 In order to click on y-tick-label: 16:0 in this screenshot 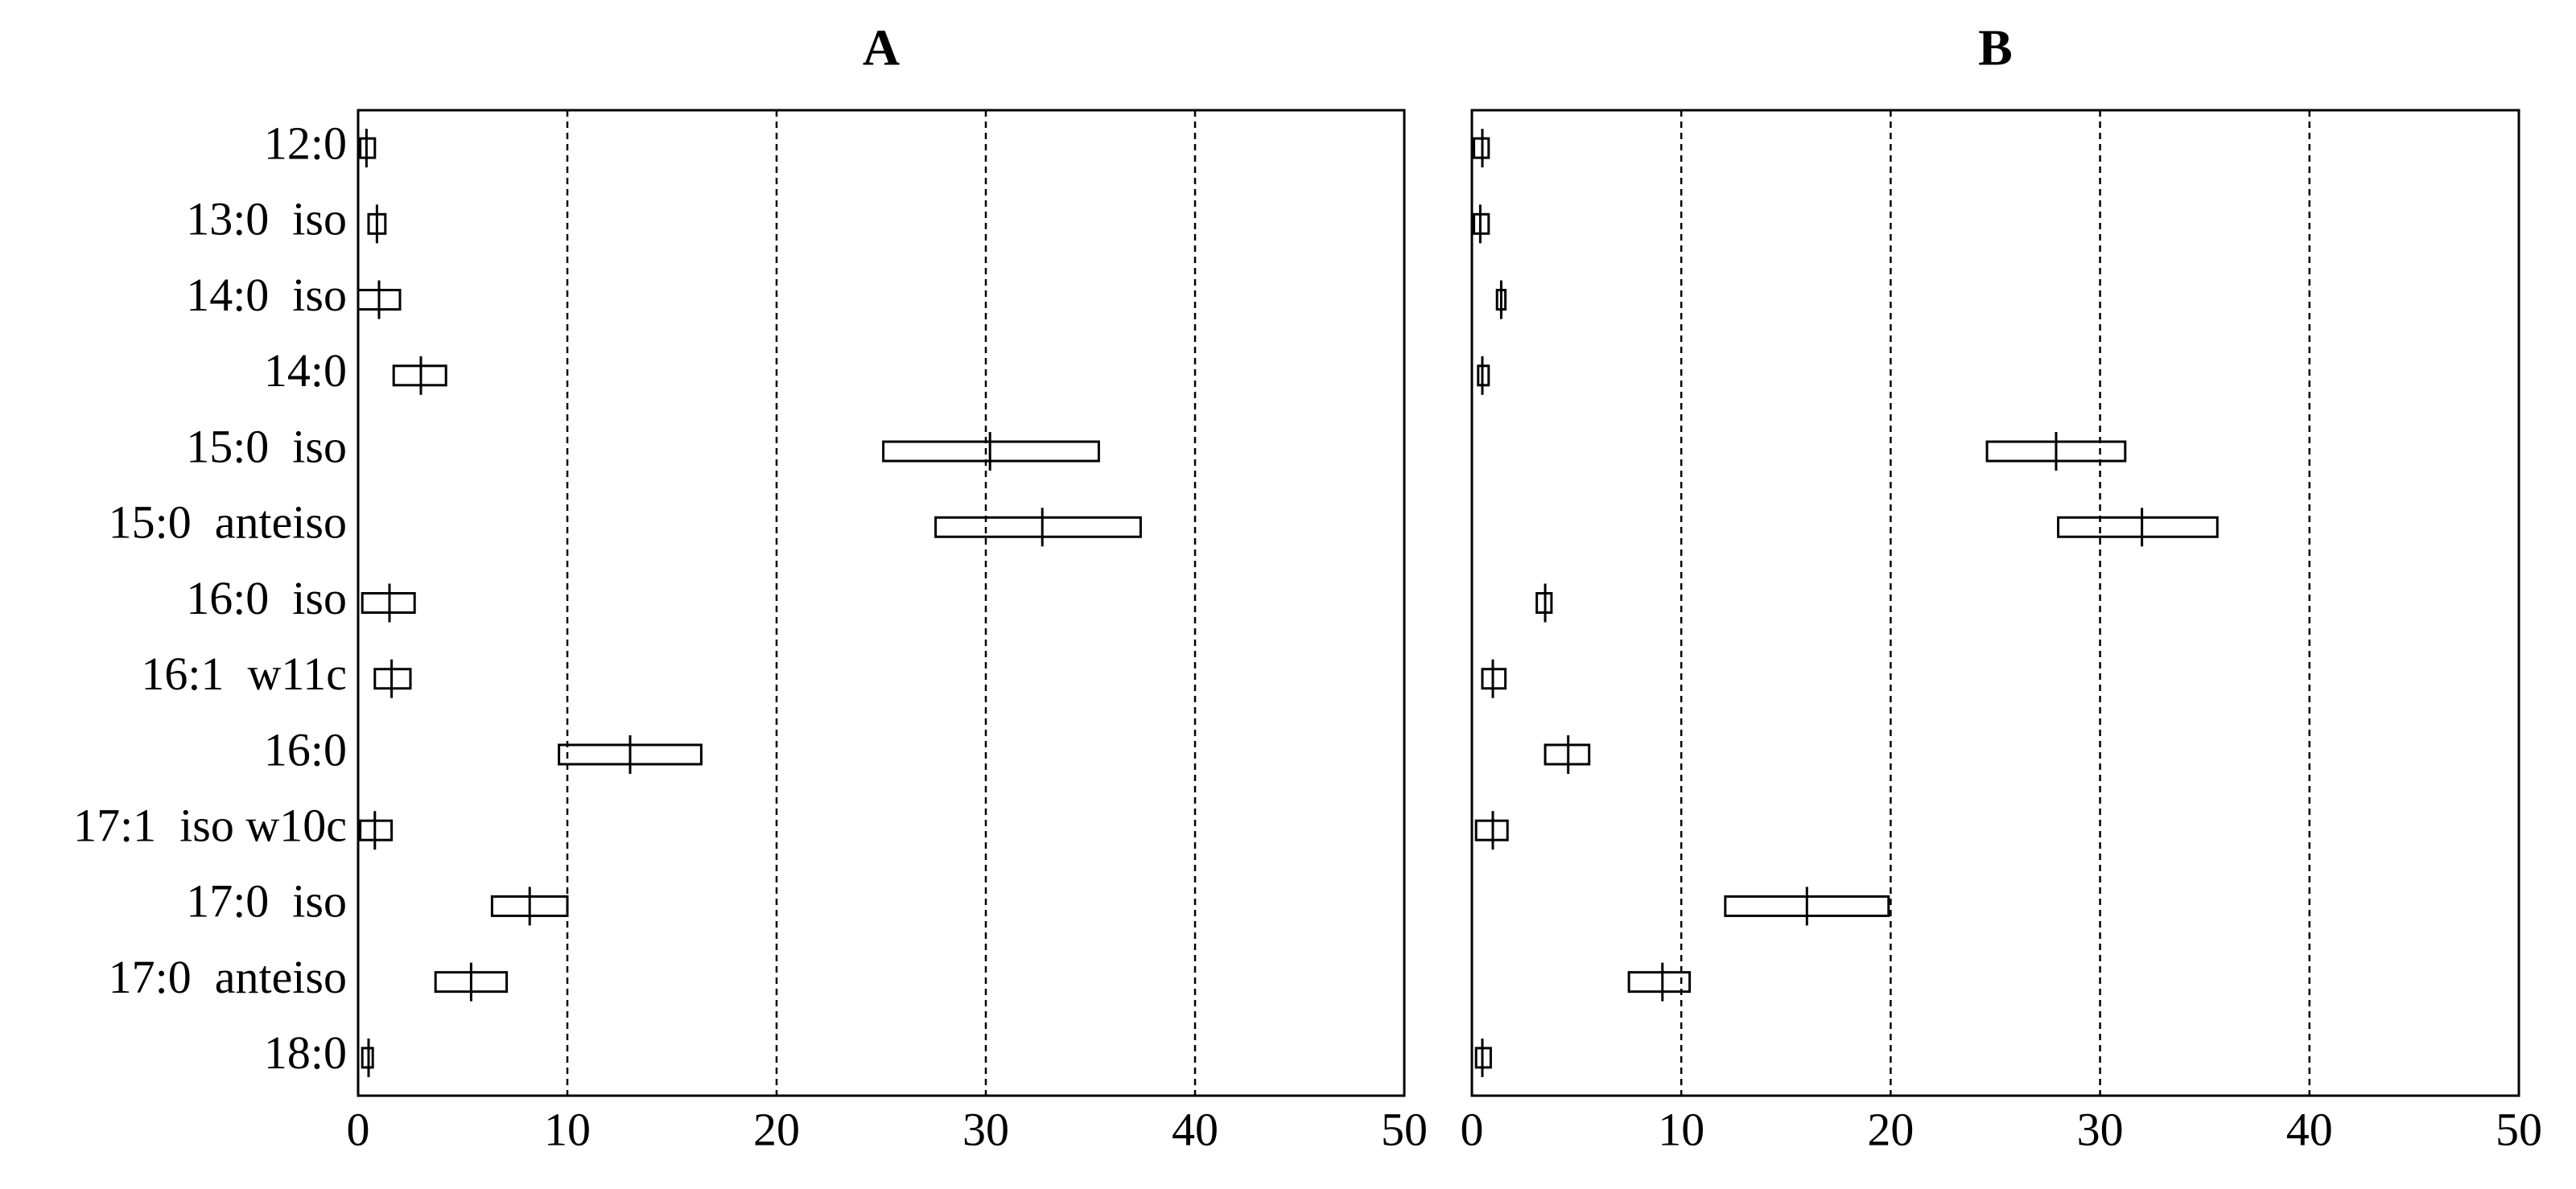, I will do `click(305, 749)`.